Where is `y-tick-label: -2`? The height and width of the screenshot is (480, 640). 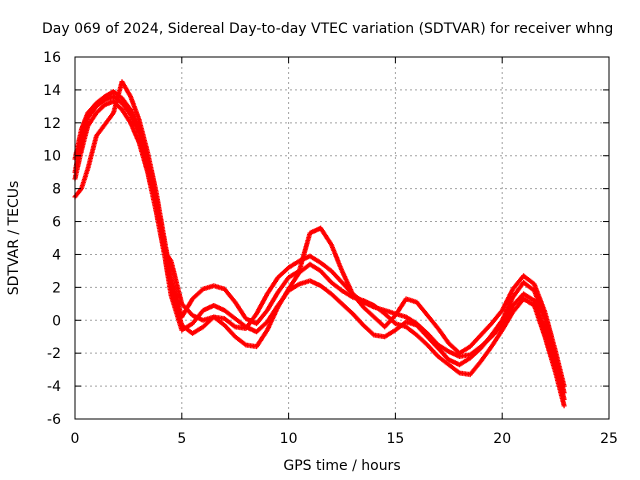 y-tick-label: -2 is located at coordinates (54, 354).